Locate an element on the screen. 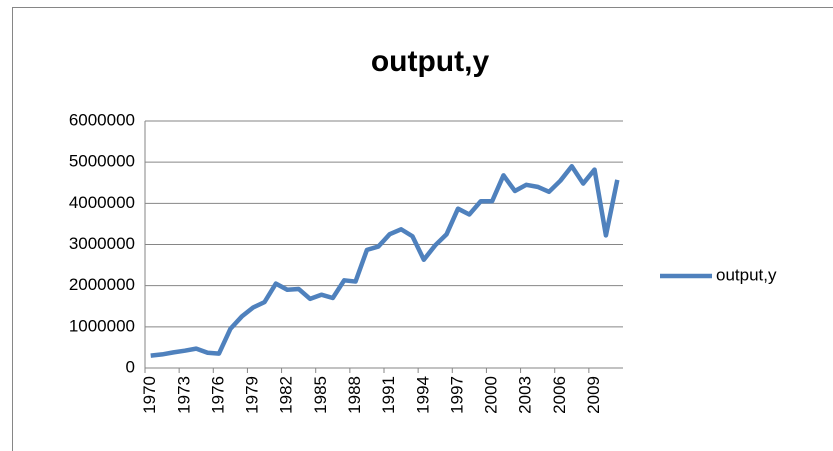 This screenshot has width=833, height=451. chart-title: output,y is located at coordinates (430, 61).